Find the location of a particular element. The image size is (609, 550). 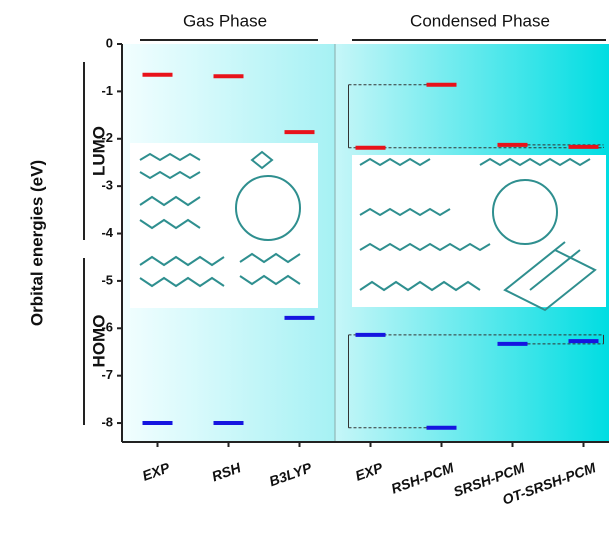

x-tick-label: B3LYP is located at coordinates (291, 474).